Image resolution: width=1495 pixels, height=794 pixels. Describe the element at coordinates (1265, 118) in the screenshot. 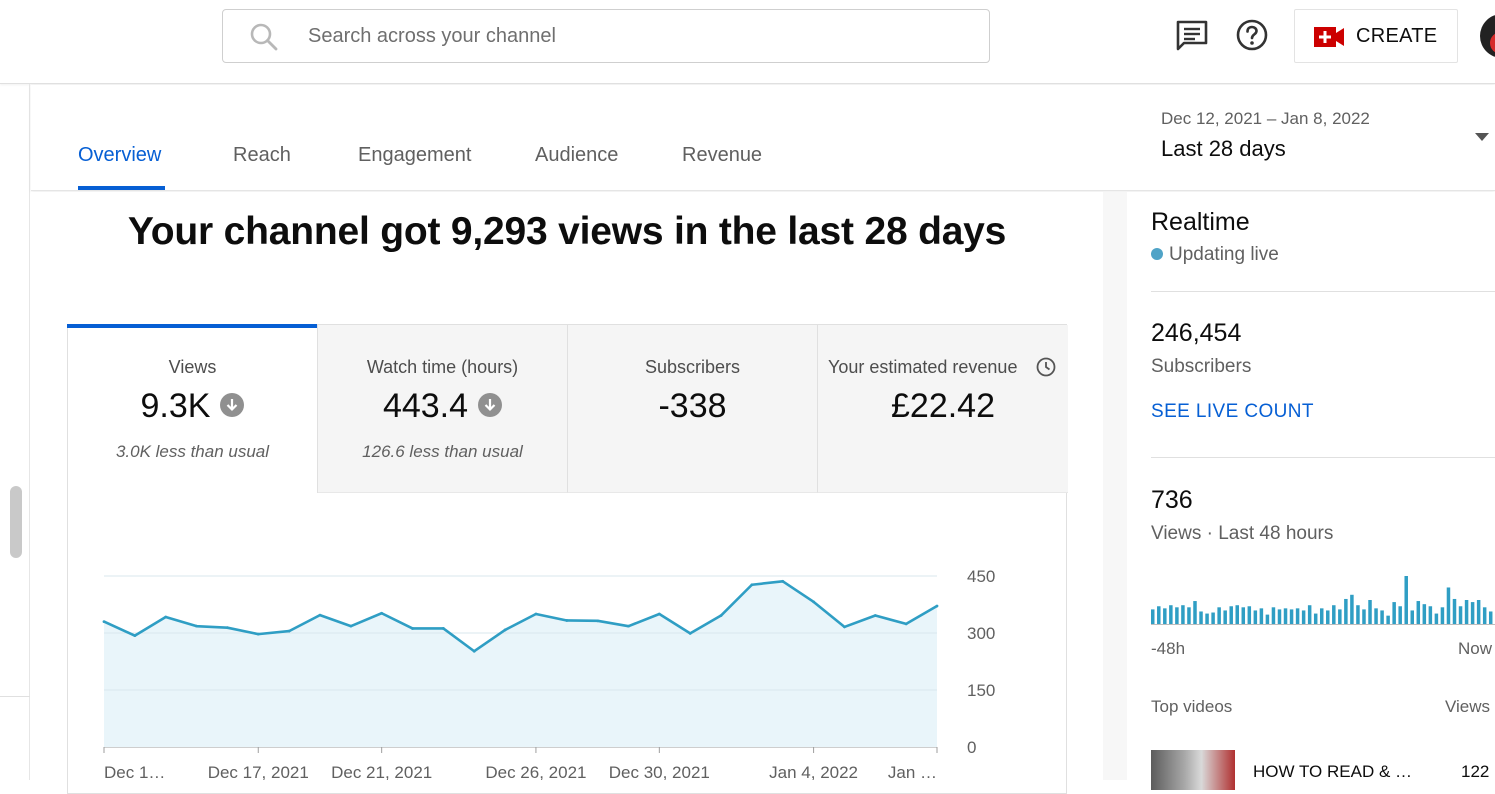

I see `date-range-text: Dec 12, 2021 – Jan 8, 2022` at that location.